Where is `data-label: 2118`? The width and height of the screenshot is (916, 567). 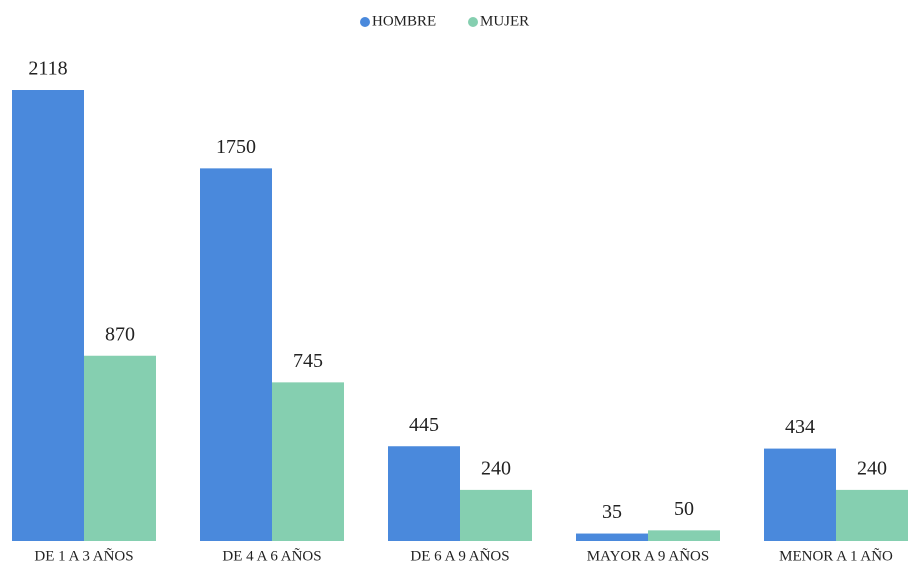
data-label: 2118 is located at coordinates (47, 69).